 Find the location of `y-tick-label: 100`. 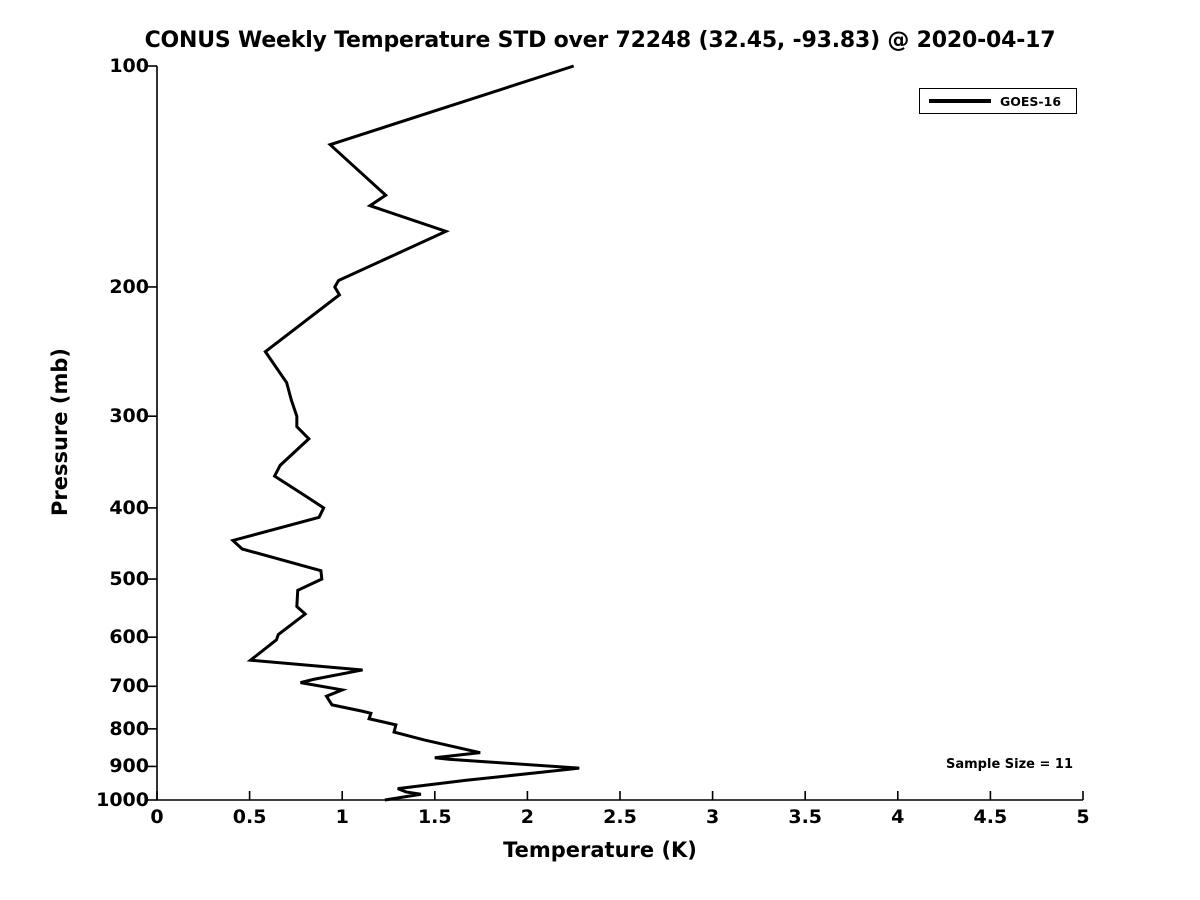

y-tick-label: 100 is located at coordinates (129, 66).